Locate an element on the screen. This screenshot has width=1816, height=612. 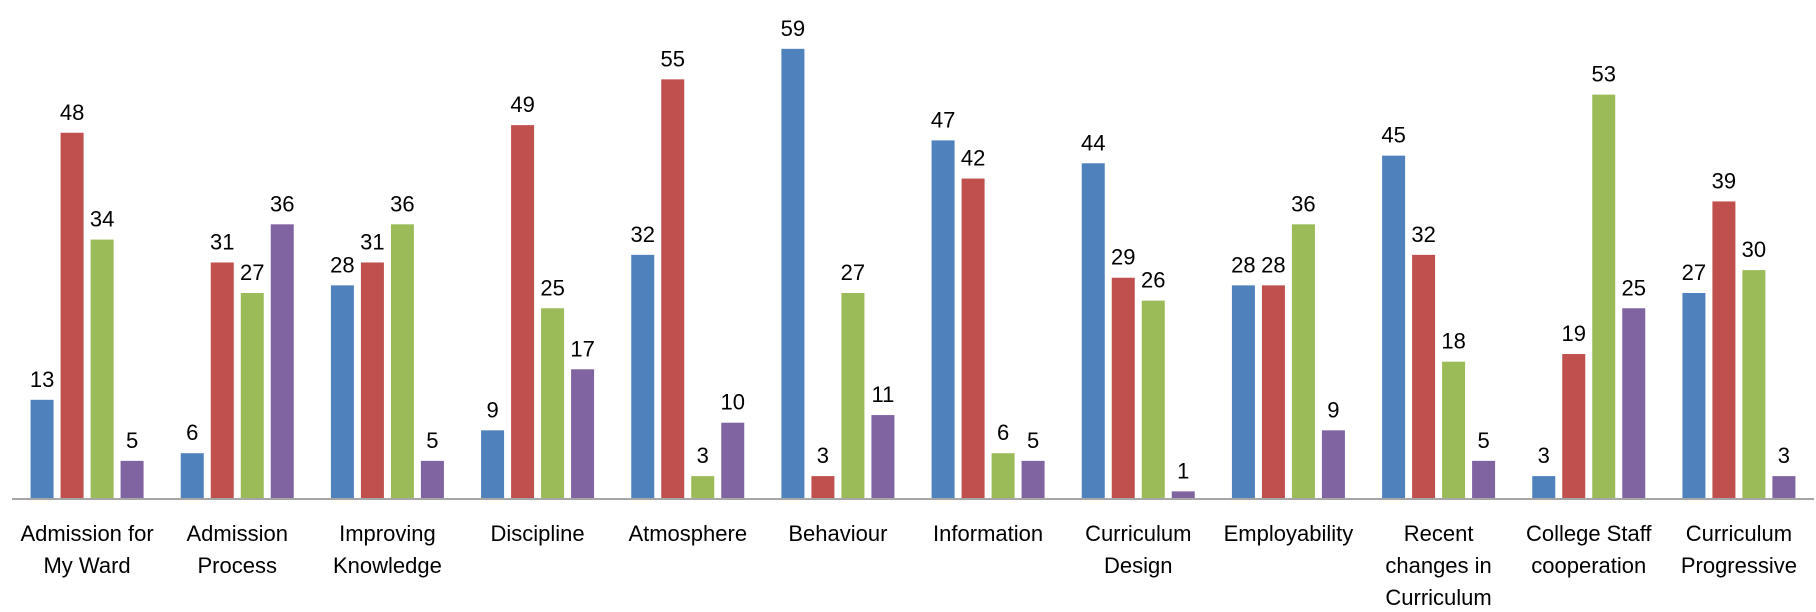
category-label-5: Atmosphere is located at coordinates (687, 533).